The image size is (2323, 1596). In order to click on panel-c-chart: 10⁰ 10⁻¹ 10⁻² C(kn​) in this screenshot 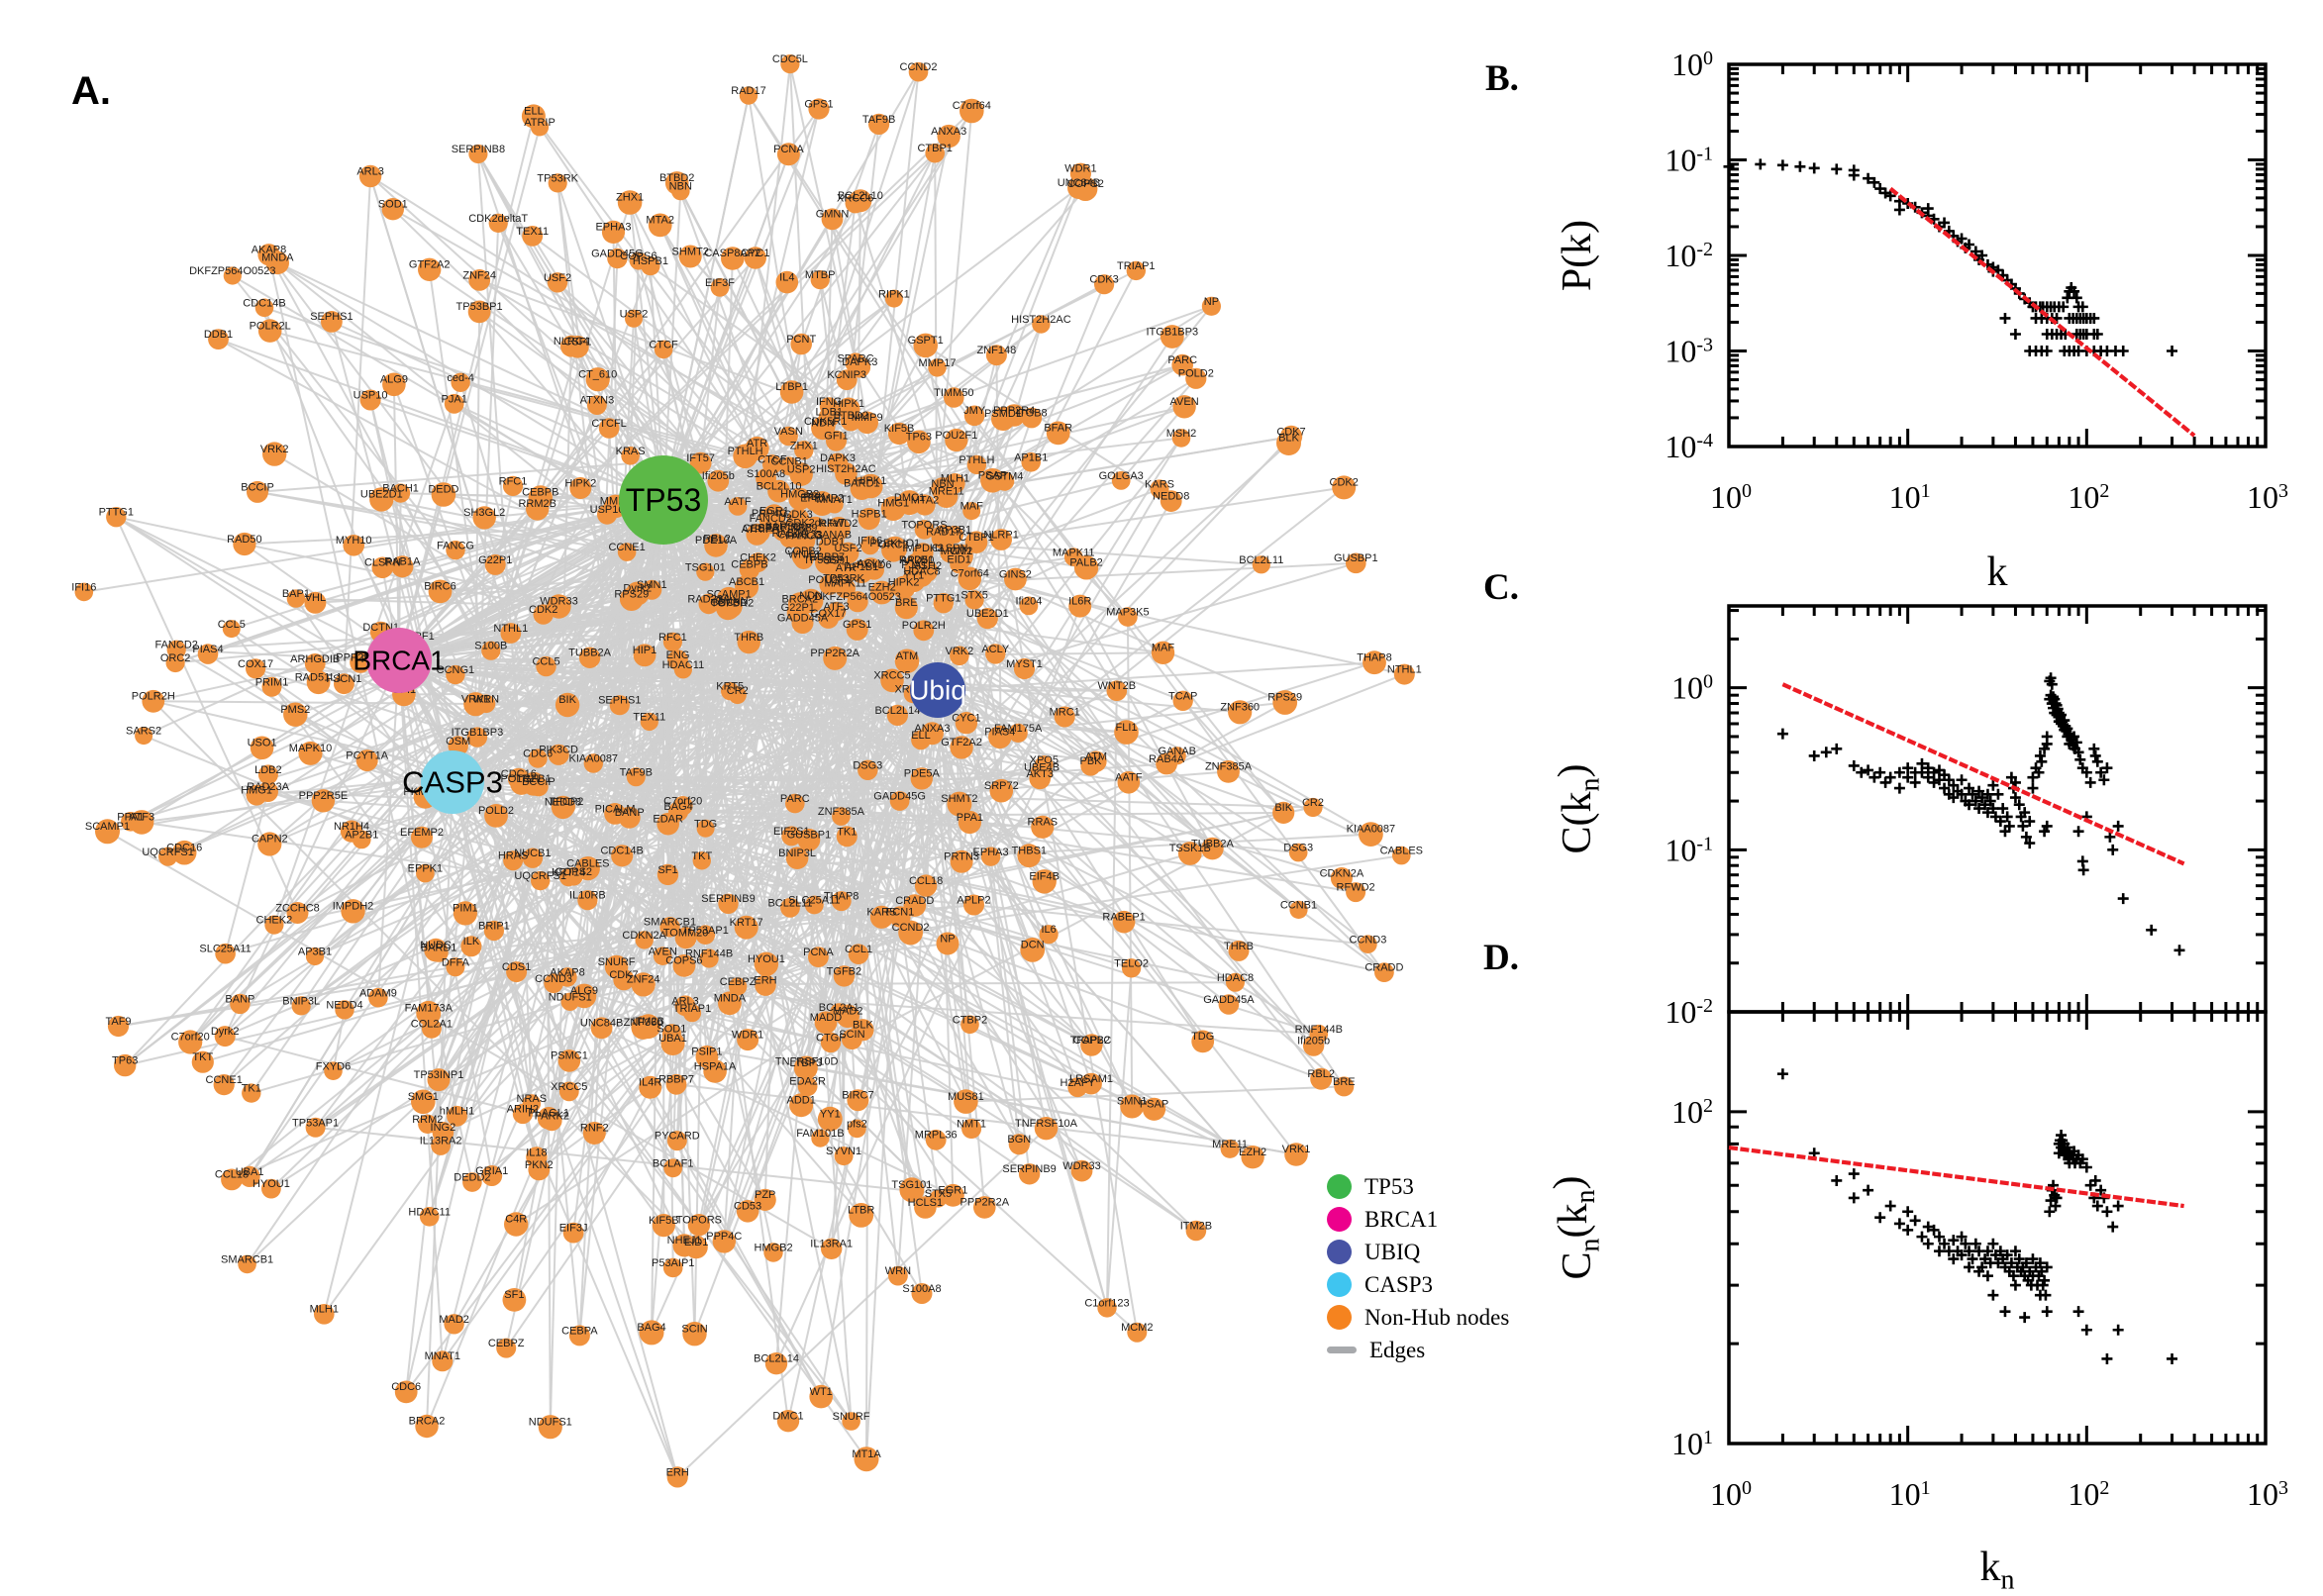, I will do `click(1910, 817)`.